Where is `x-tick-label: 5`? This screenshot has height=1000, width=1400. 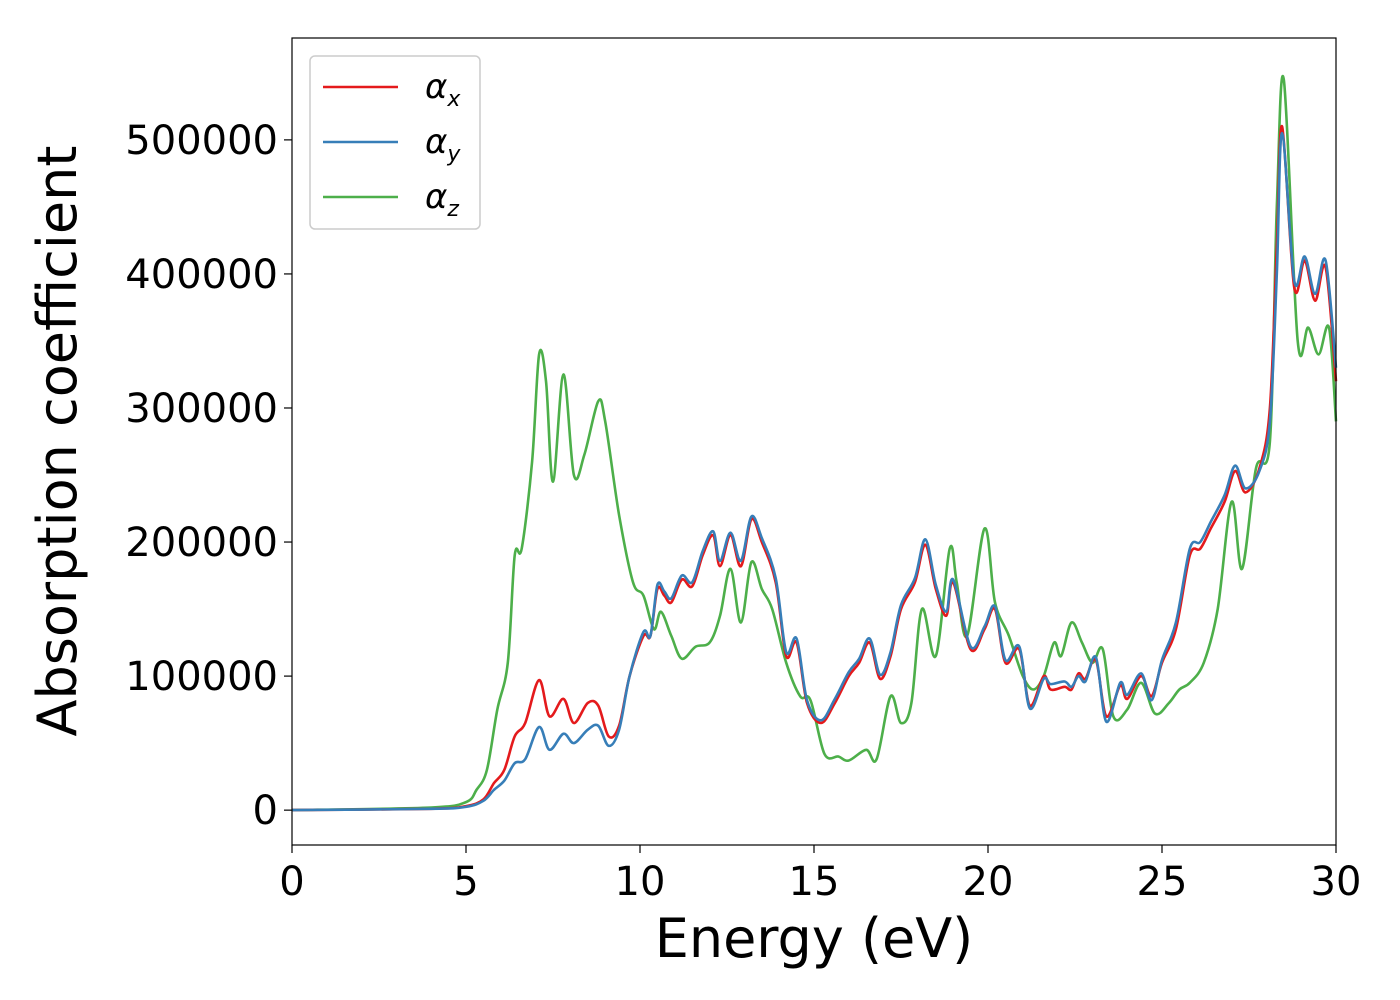
x-tick-label: 5 is located at coordinates (465, 882).